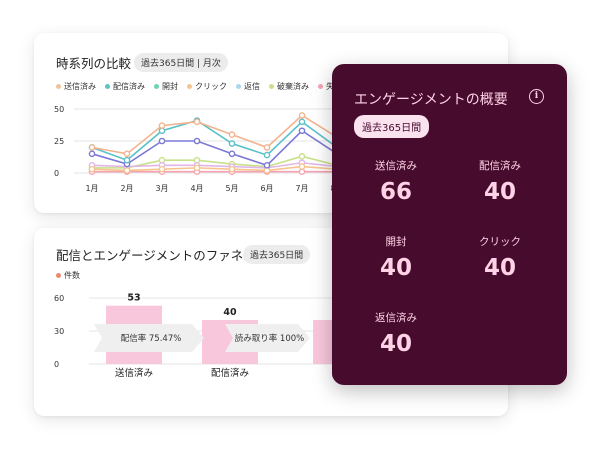 Image resolution: width=600 pixels, height=450 pixels. Describe the element at coordinates (196, 188) in the screenshot. I see `x-tick-label: 4月` at that location.